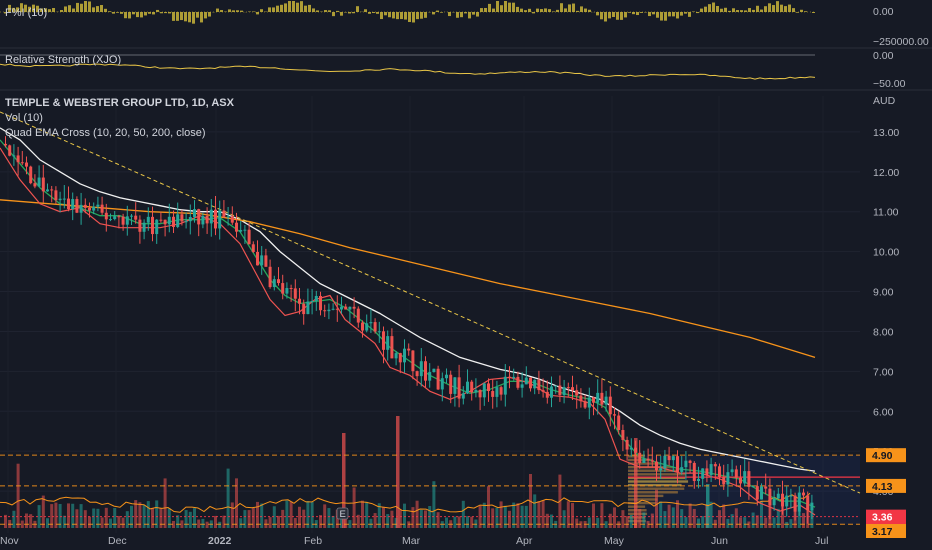 This screenshot has width=932, height=550. What do you see at coordinates (889, 84) in the screenshot?
I see `rs-tick-1: −50.00` at bounding box center [889, 84].